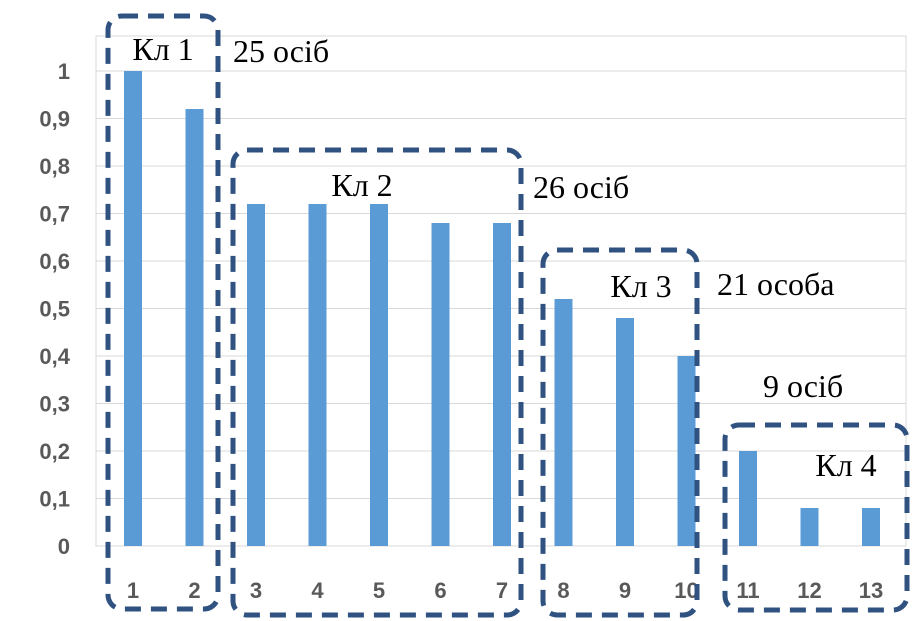 This screenshot has width=917, height=621. Describe the element at coordinates (803, 386) in the screenshot. I see `cluster-count-label: 9 осіб` at that location.